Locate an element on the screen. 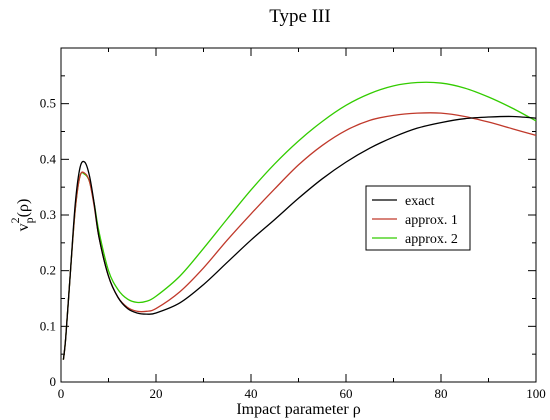 The height and width of the screenshot is (420, 550). y-axis-label-sub: p is located at coordinates (29, 220).